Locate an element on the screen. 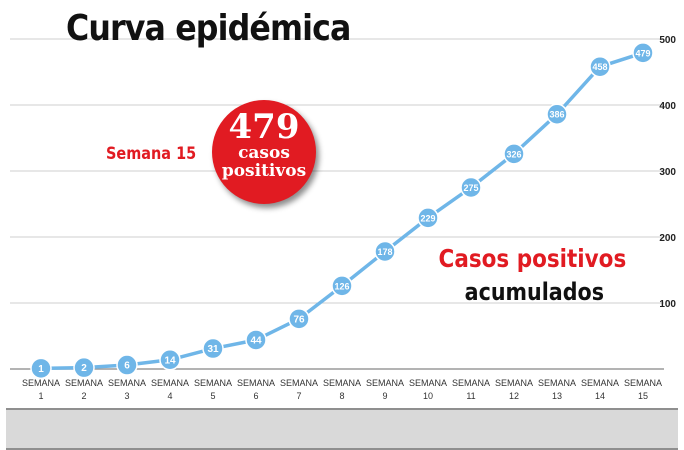 The image size is (684, 450). data-label: 31 is located at coordinates (213, 349).